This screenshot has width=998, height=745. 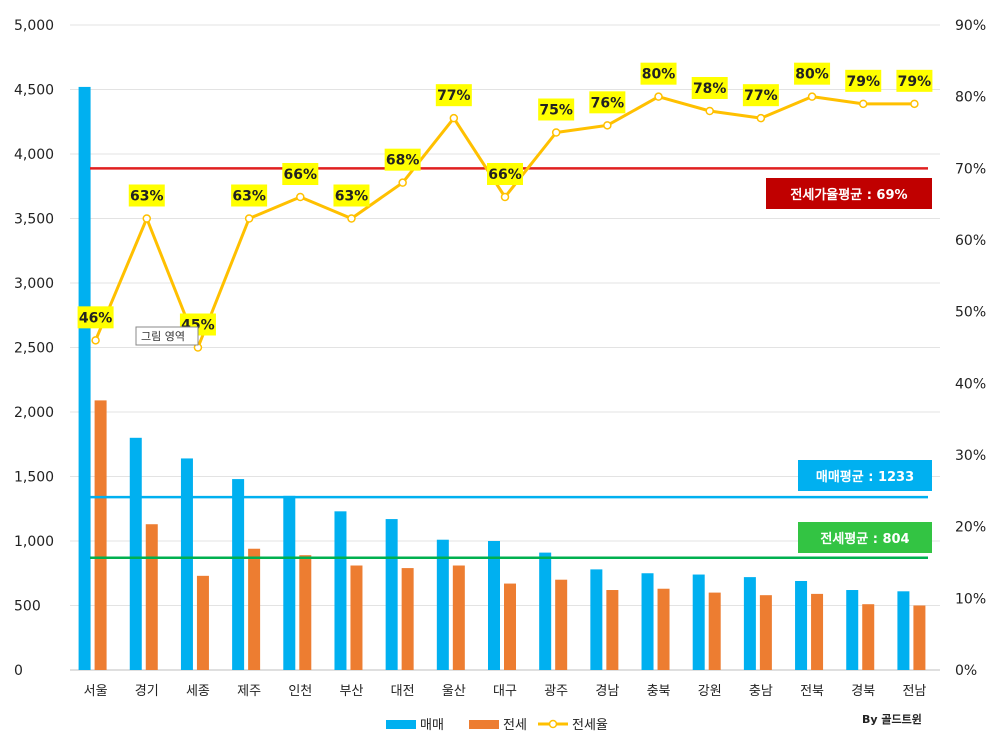 I want to click on reference-badge-label: 전세평균 : 804, so click(x=864, y=539).